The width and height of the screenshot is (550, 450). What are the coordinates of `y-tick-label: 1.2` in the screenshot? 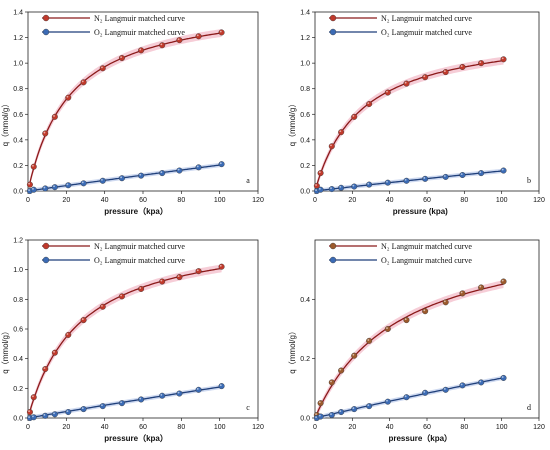 It's located at (18, 241).